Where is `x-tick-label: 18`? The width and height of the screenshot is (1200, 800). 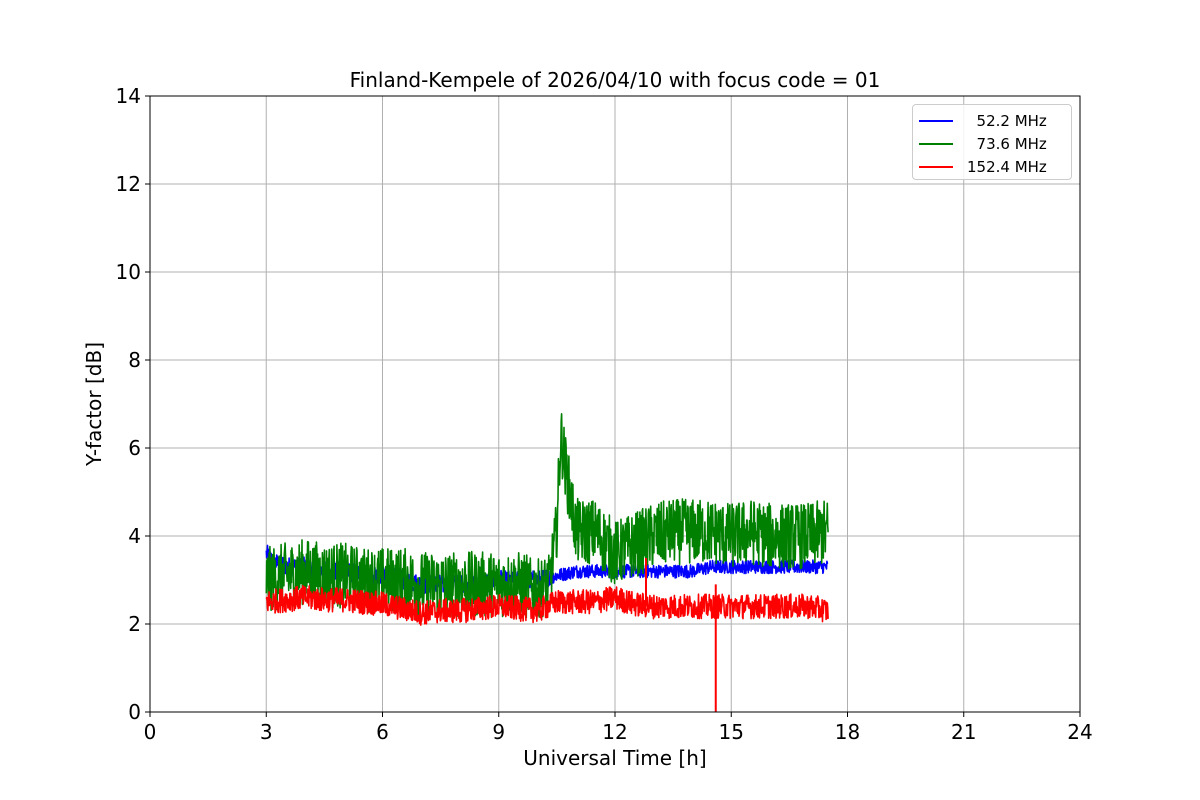 x-tick-label: 18 is located at coordinates (847, 732).